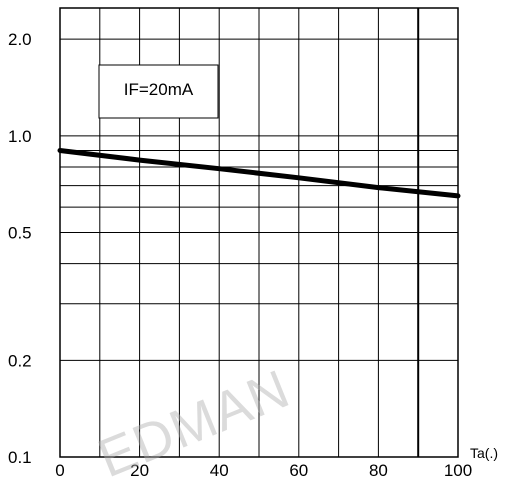 Image resolution: width=508 pixels, height=483 pixels. What do you see at coordinates (20, 233) in the screenshot?
I see `y-tick-label: 0.5` at bounding box center [20, 233].